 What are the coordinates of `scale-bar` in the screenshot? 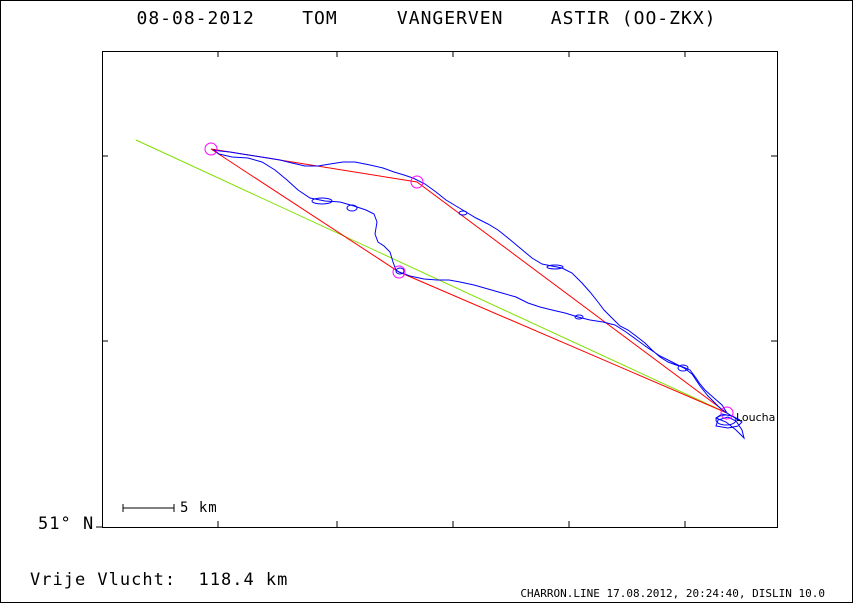 It's located at (148, 508).